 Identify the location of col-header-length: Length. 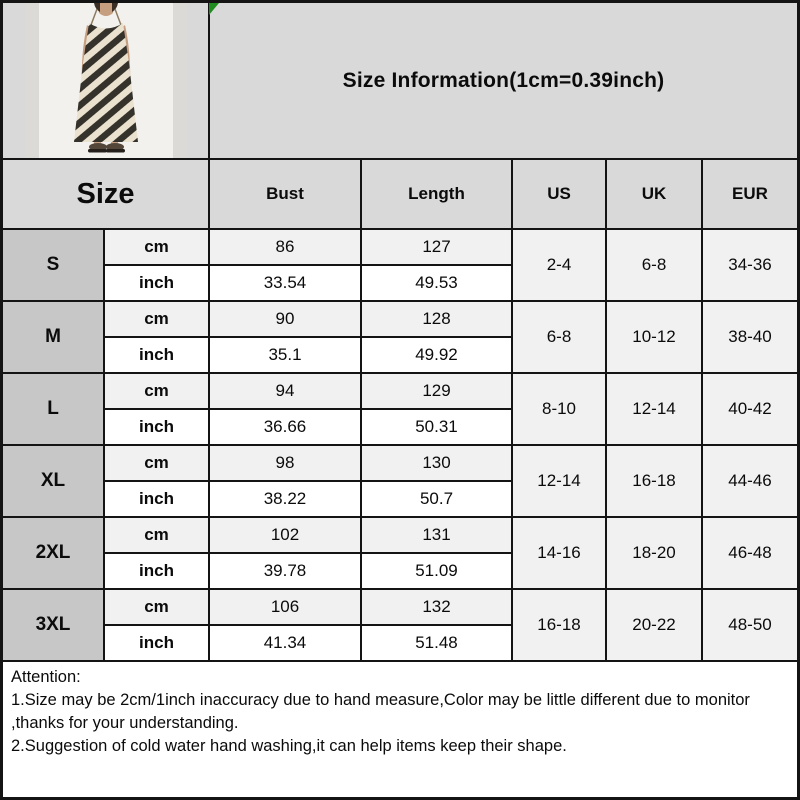
(436, 194).